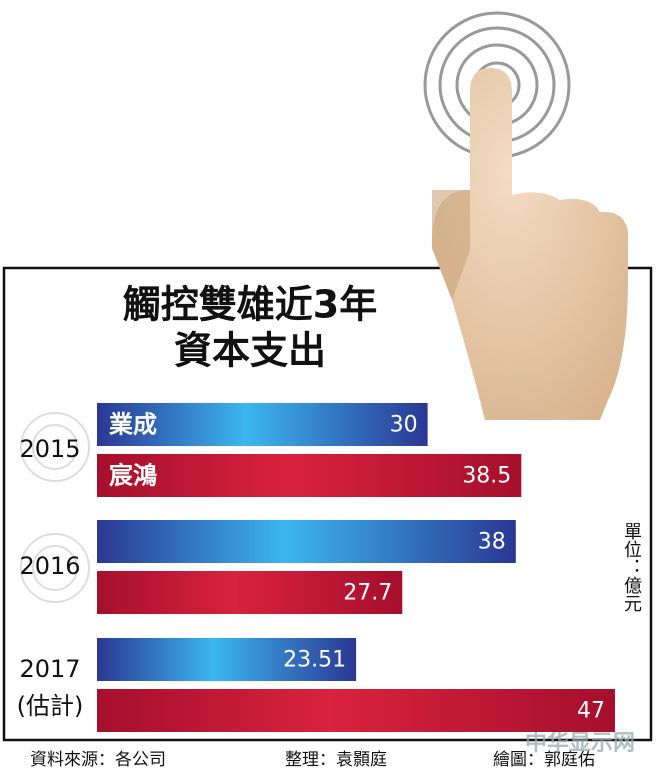  What do you see at coordinates (529, 244) in the screenshot?
I see `hand` at bounding box center [529, 244].